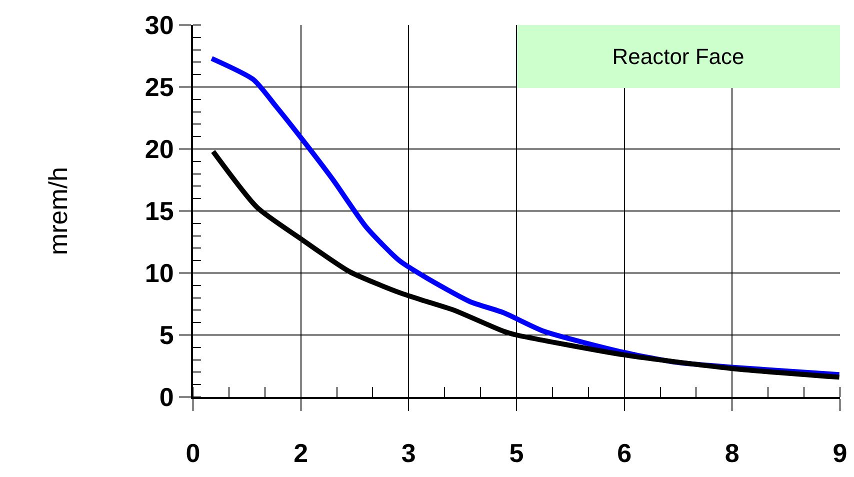  I want to click on x-tick-label: 3, so click(408, 453).